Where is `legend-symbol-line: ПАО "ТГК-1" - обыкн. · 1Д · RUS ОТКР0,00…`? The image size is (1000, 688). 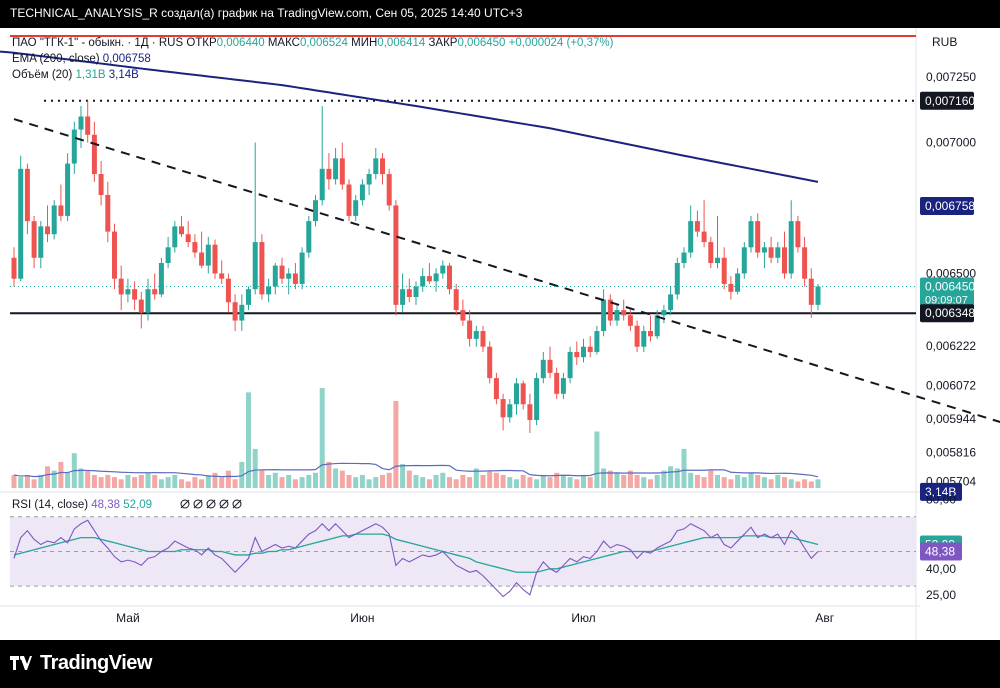 legend-symbol-line: ПАО "ТГК-1" - обыкн. · 1Д · RUS ОТКР0,00… is located at coordinates (313, 43).